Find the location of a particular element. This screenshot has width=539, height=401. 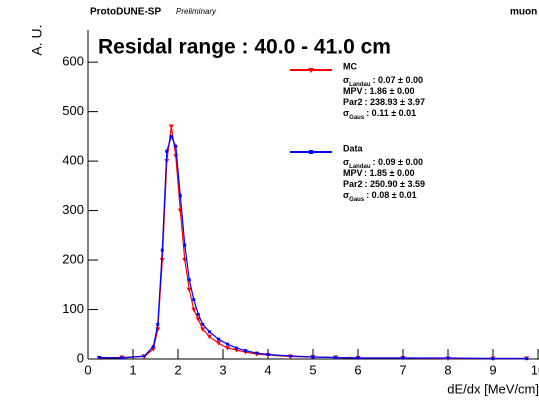

legend-label: Data is located at coordinates (353, 148).